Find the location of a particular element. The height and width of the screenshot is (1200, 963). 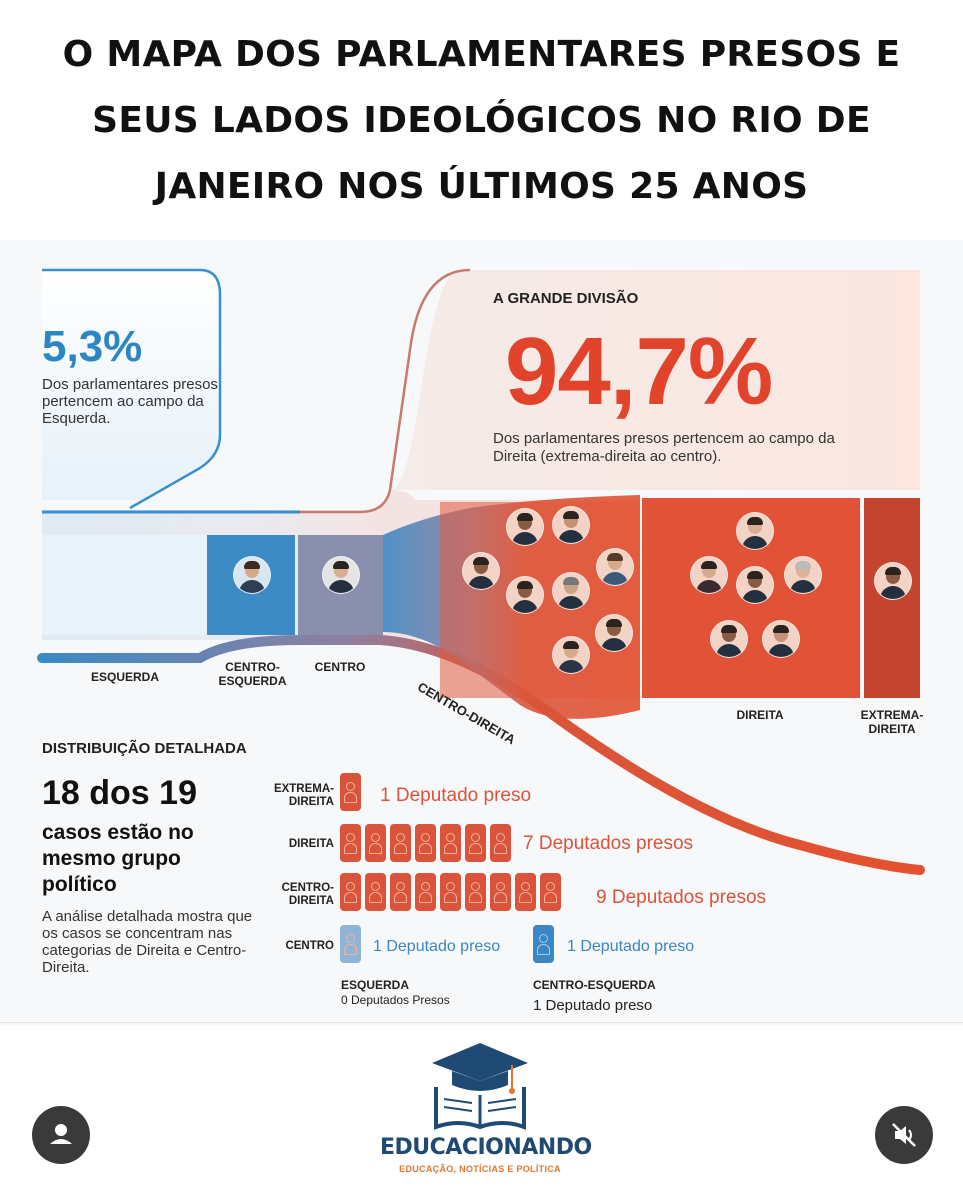

avatar-centro is located at coordinates (341, 575).